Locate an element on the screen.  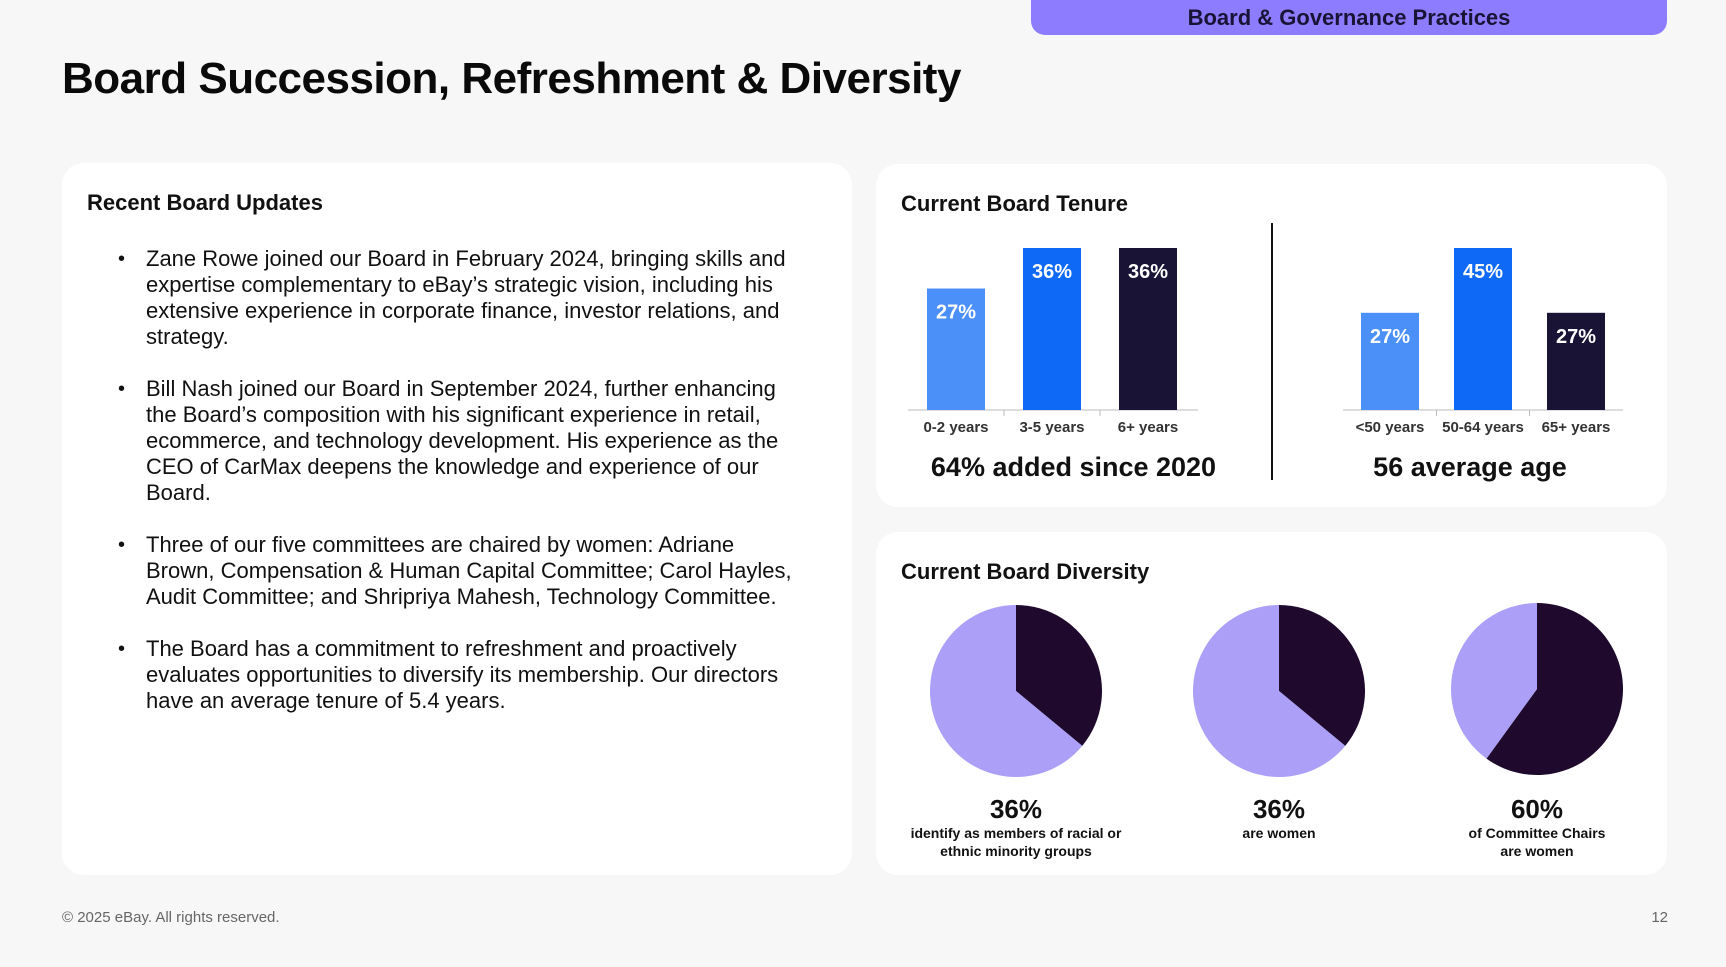
women-desc-line: are women is located at coordinates (1279, 833).